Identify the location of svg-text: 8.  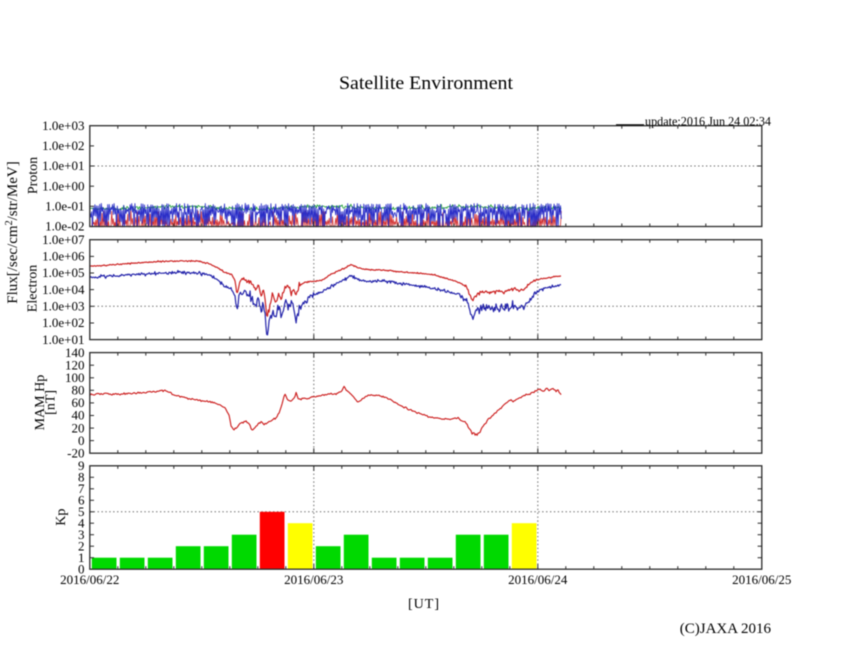
(81, 476).